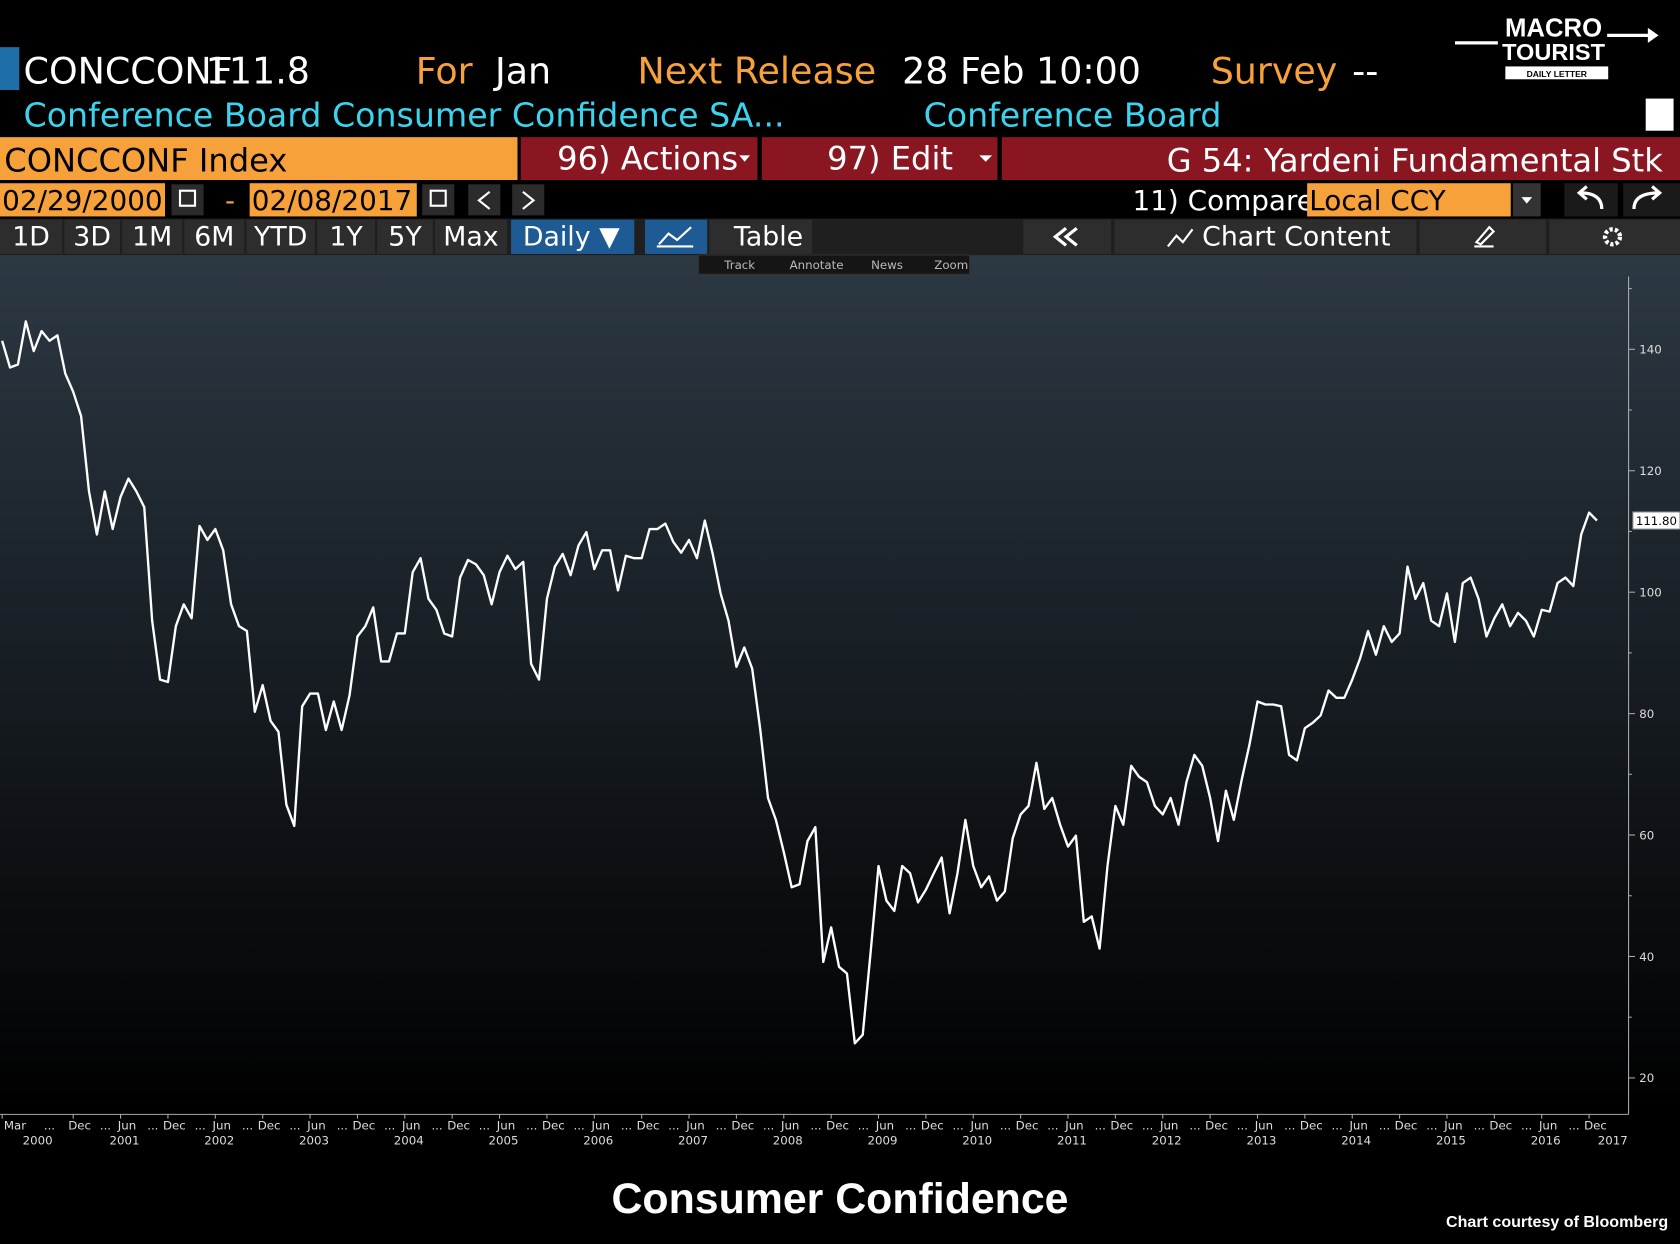 The image size is (1680, 1244). What do you see at coordinates (145, 160) in the screenshot?
I see `security: CONCCONF Index` at bounding box center [145, 160].